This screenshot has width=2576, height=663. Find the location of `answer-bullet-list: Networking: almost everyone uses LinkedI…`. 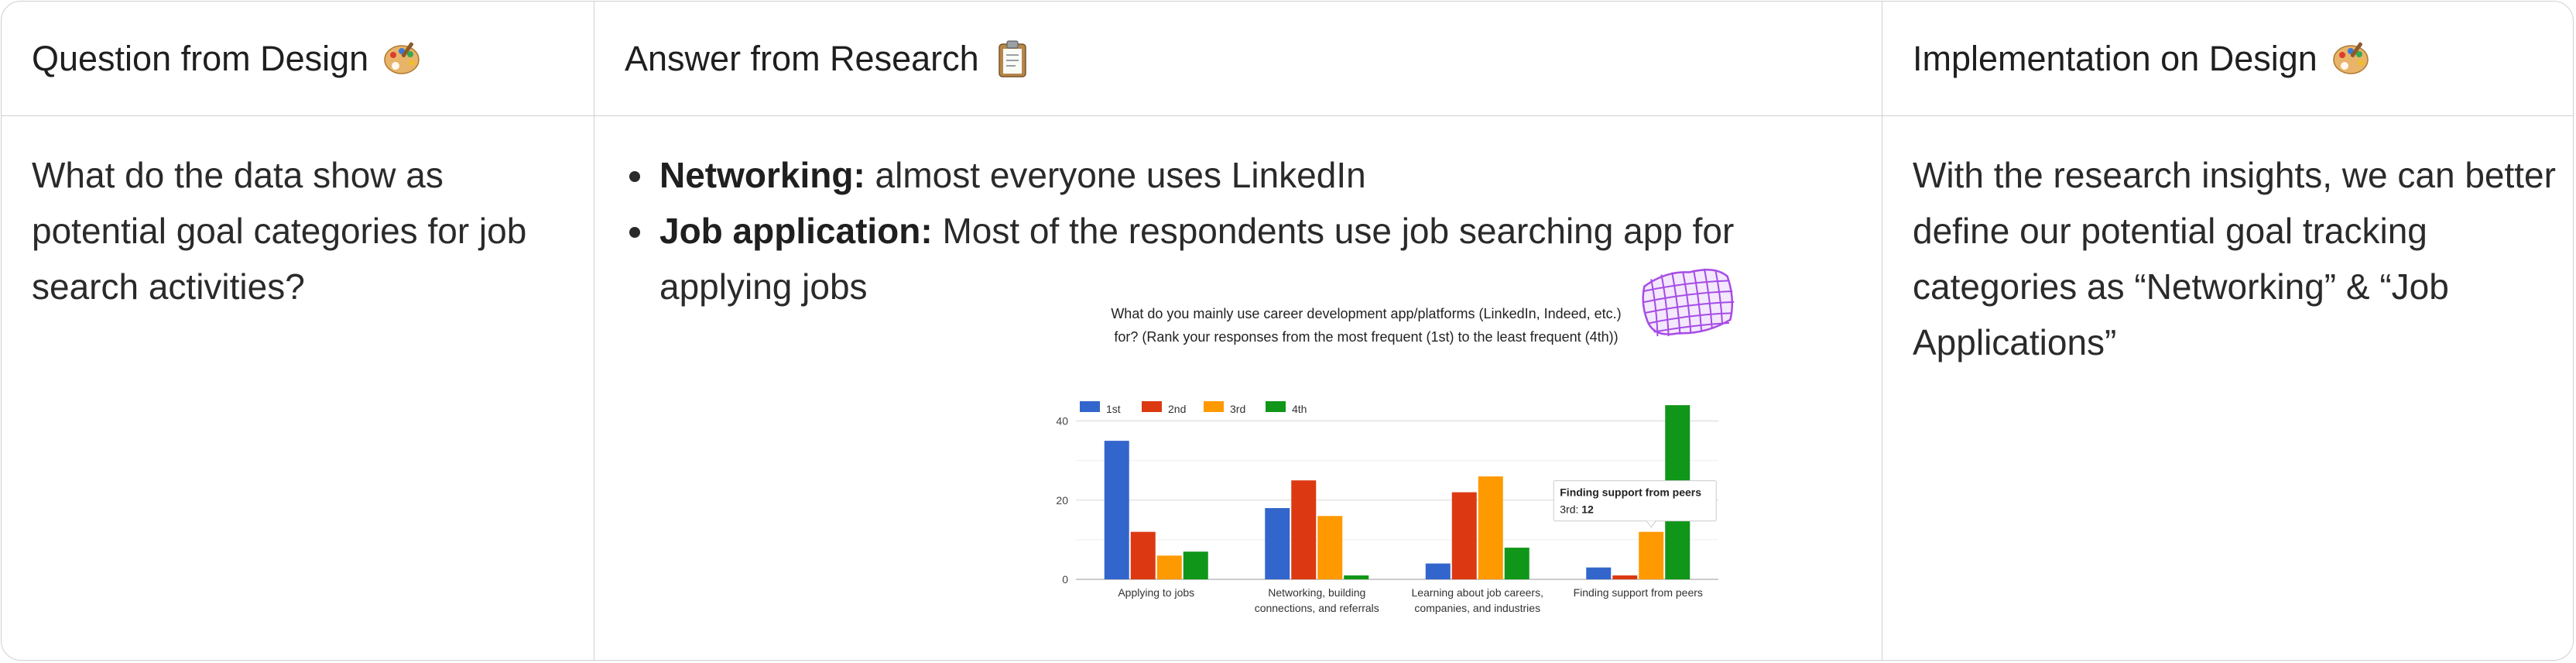

answer-bullet-list: Networking: almost everyone uses LinkedI… is located at coordinates (1243, 231).